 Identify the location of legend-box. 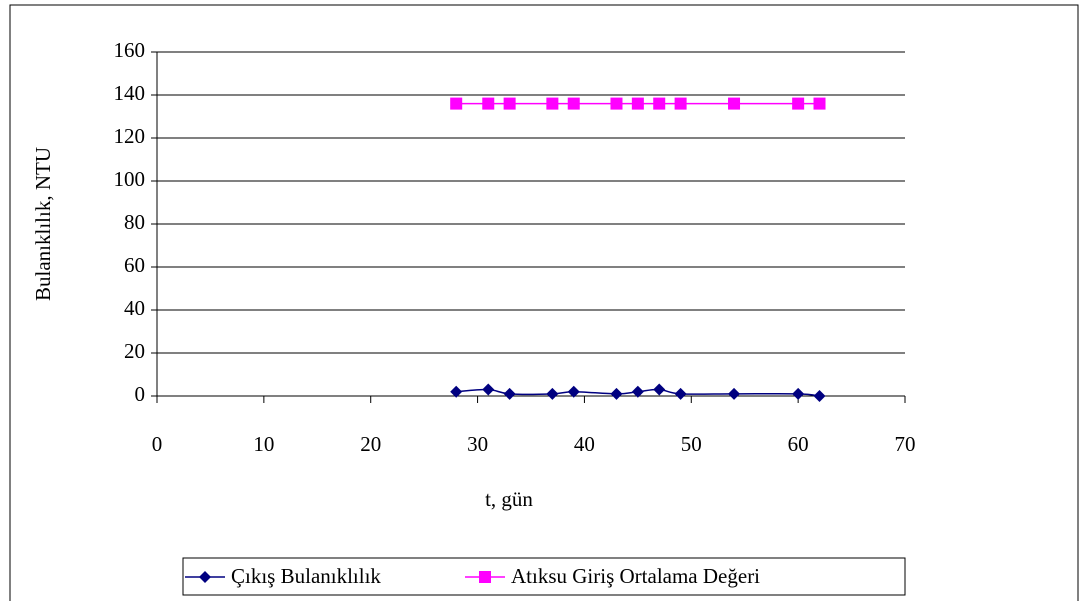
(544, 576).